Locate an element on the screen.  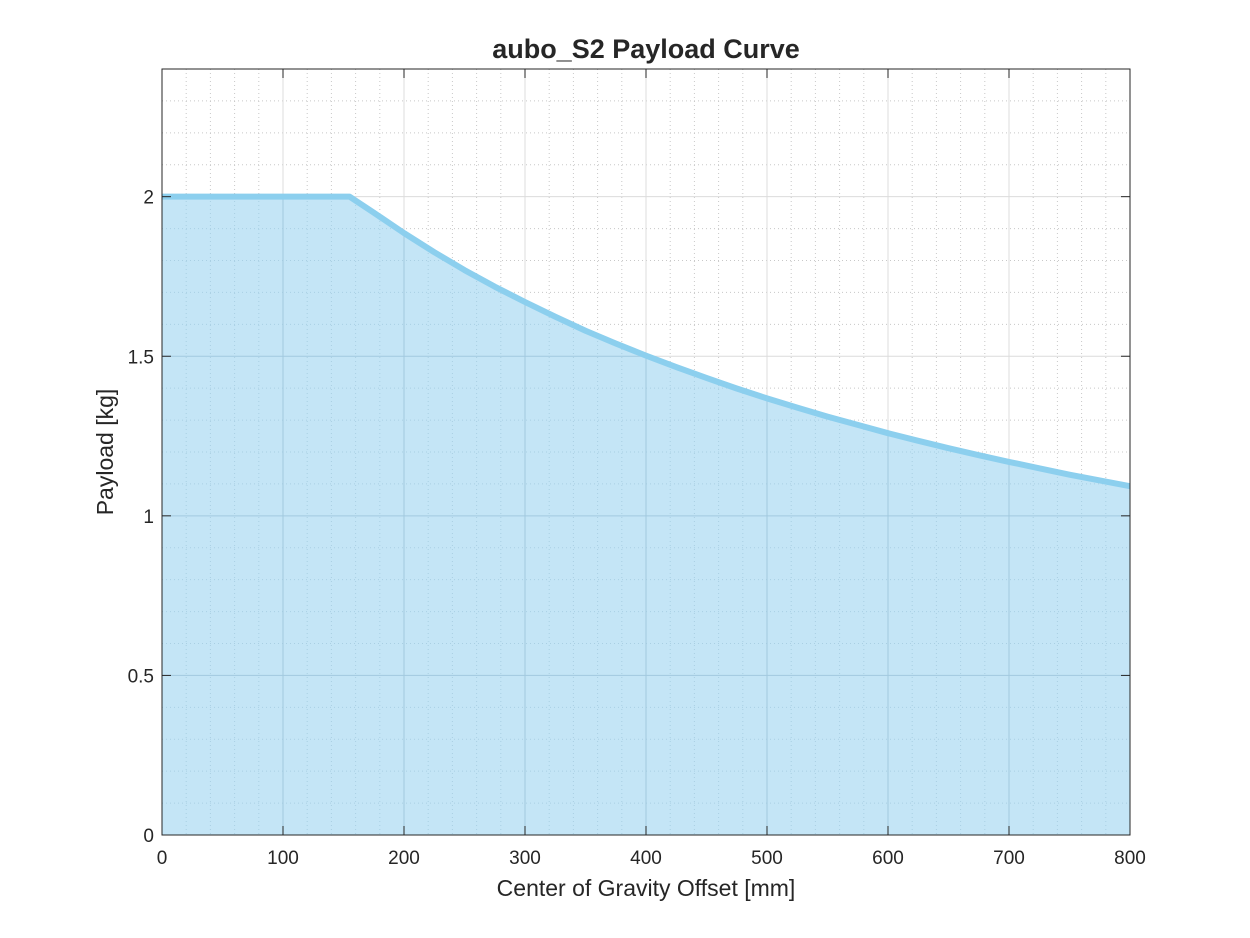
y-tick-label: 2 is located at coordinates (148, 198).